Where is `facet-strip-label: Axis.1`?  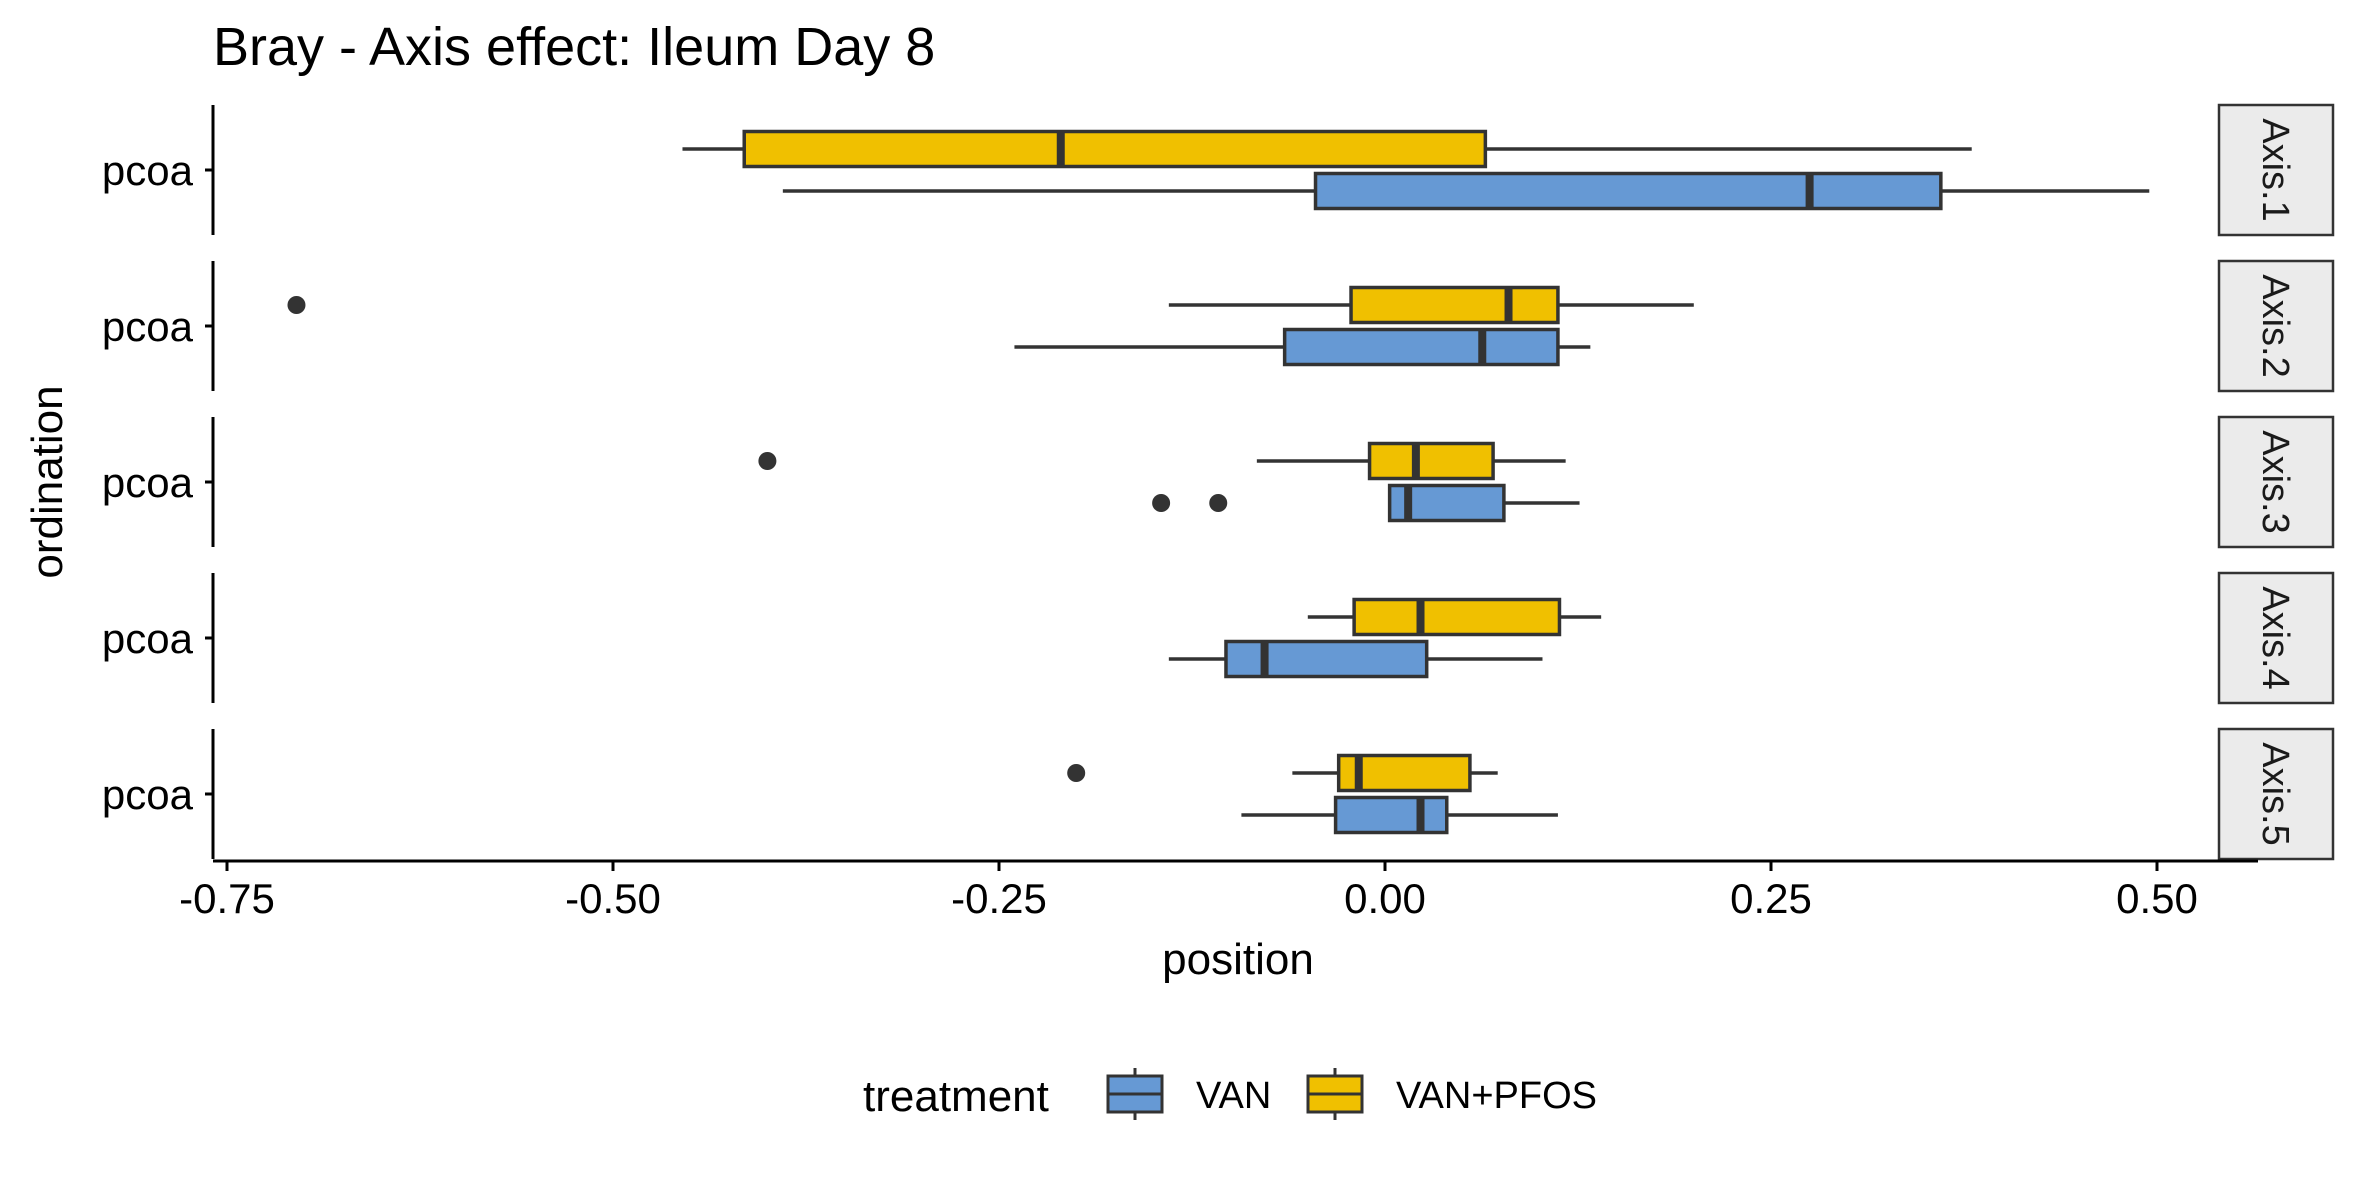 facet-strip-label: Axis.1 is located at coordinates (2275, 169).